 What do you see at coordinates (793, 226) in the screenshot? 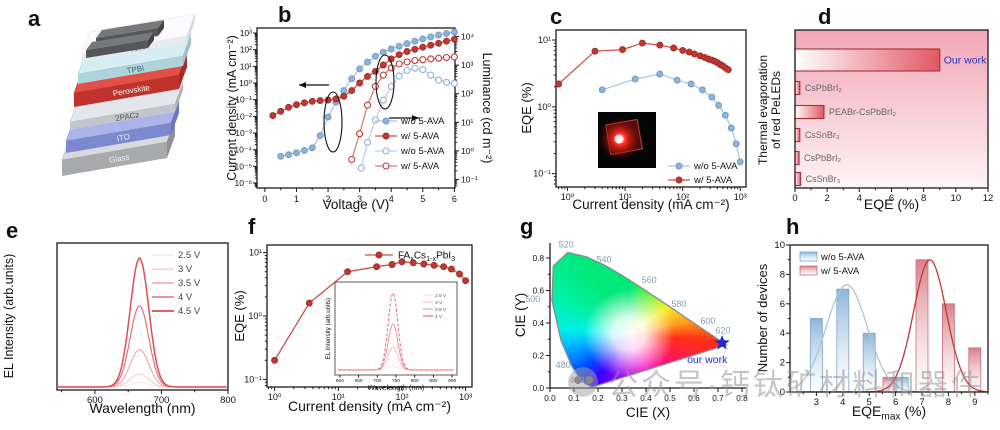
I see `panel-letter-h: h` at bounding box center [793, 226].